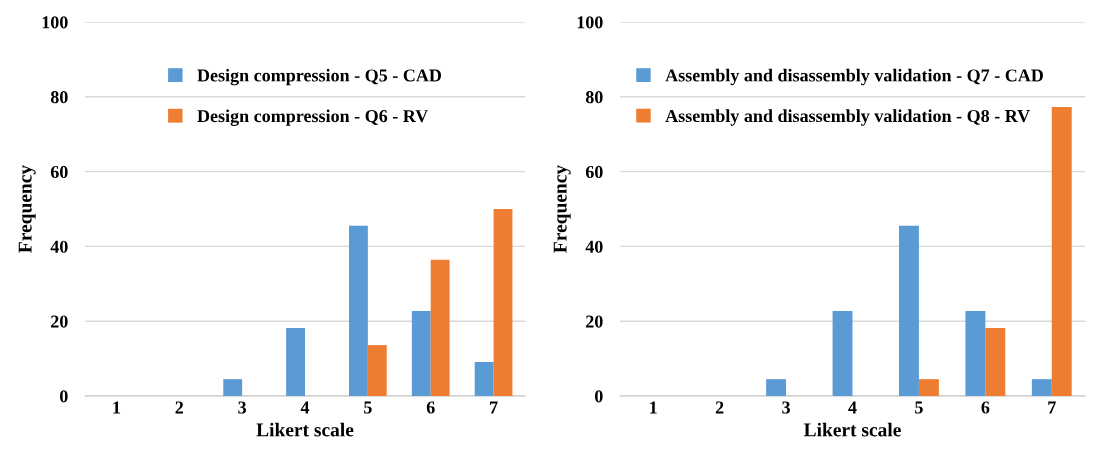 The width and height of the screenshot is (1097, 466). Describe the element at coordinates (854, 77) in the screenshot. I see `legend-label: Assembly and disassembly validation - Q7 - CAD` at that location.